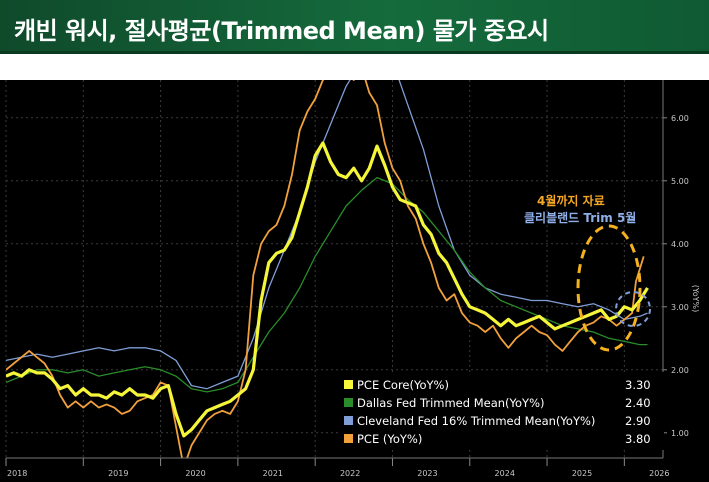  What do you see at coordinates (476, 421) in the screenshot?
I see `legend-label-cleveland: Cleveland Fed 16% Trimmed Mean(YoY%)` at bounding box center [476, 421].